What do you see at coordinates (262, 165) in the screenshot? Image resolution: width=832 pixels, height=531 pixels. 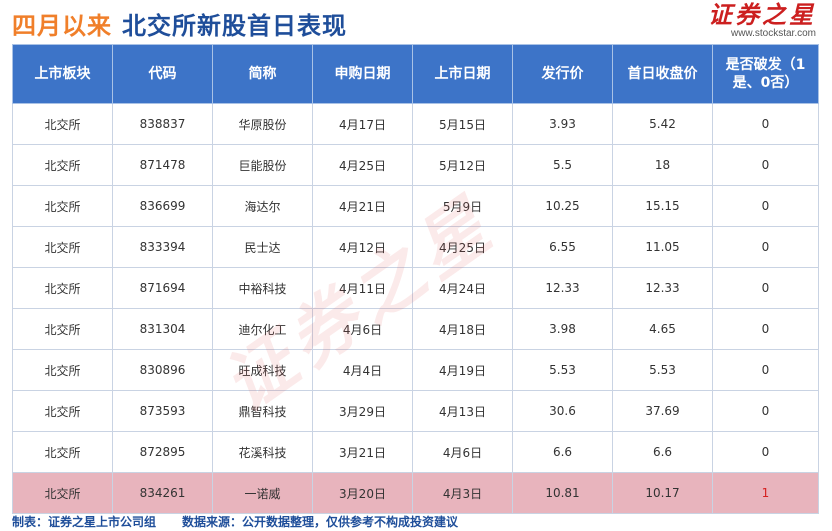 I see `table-cell: 巨能股份` at bounding box center [262, 165].